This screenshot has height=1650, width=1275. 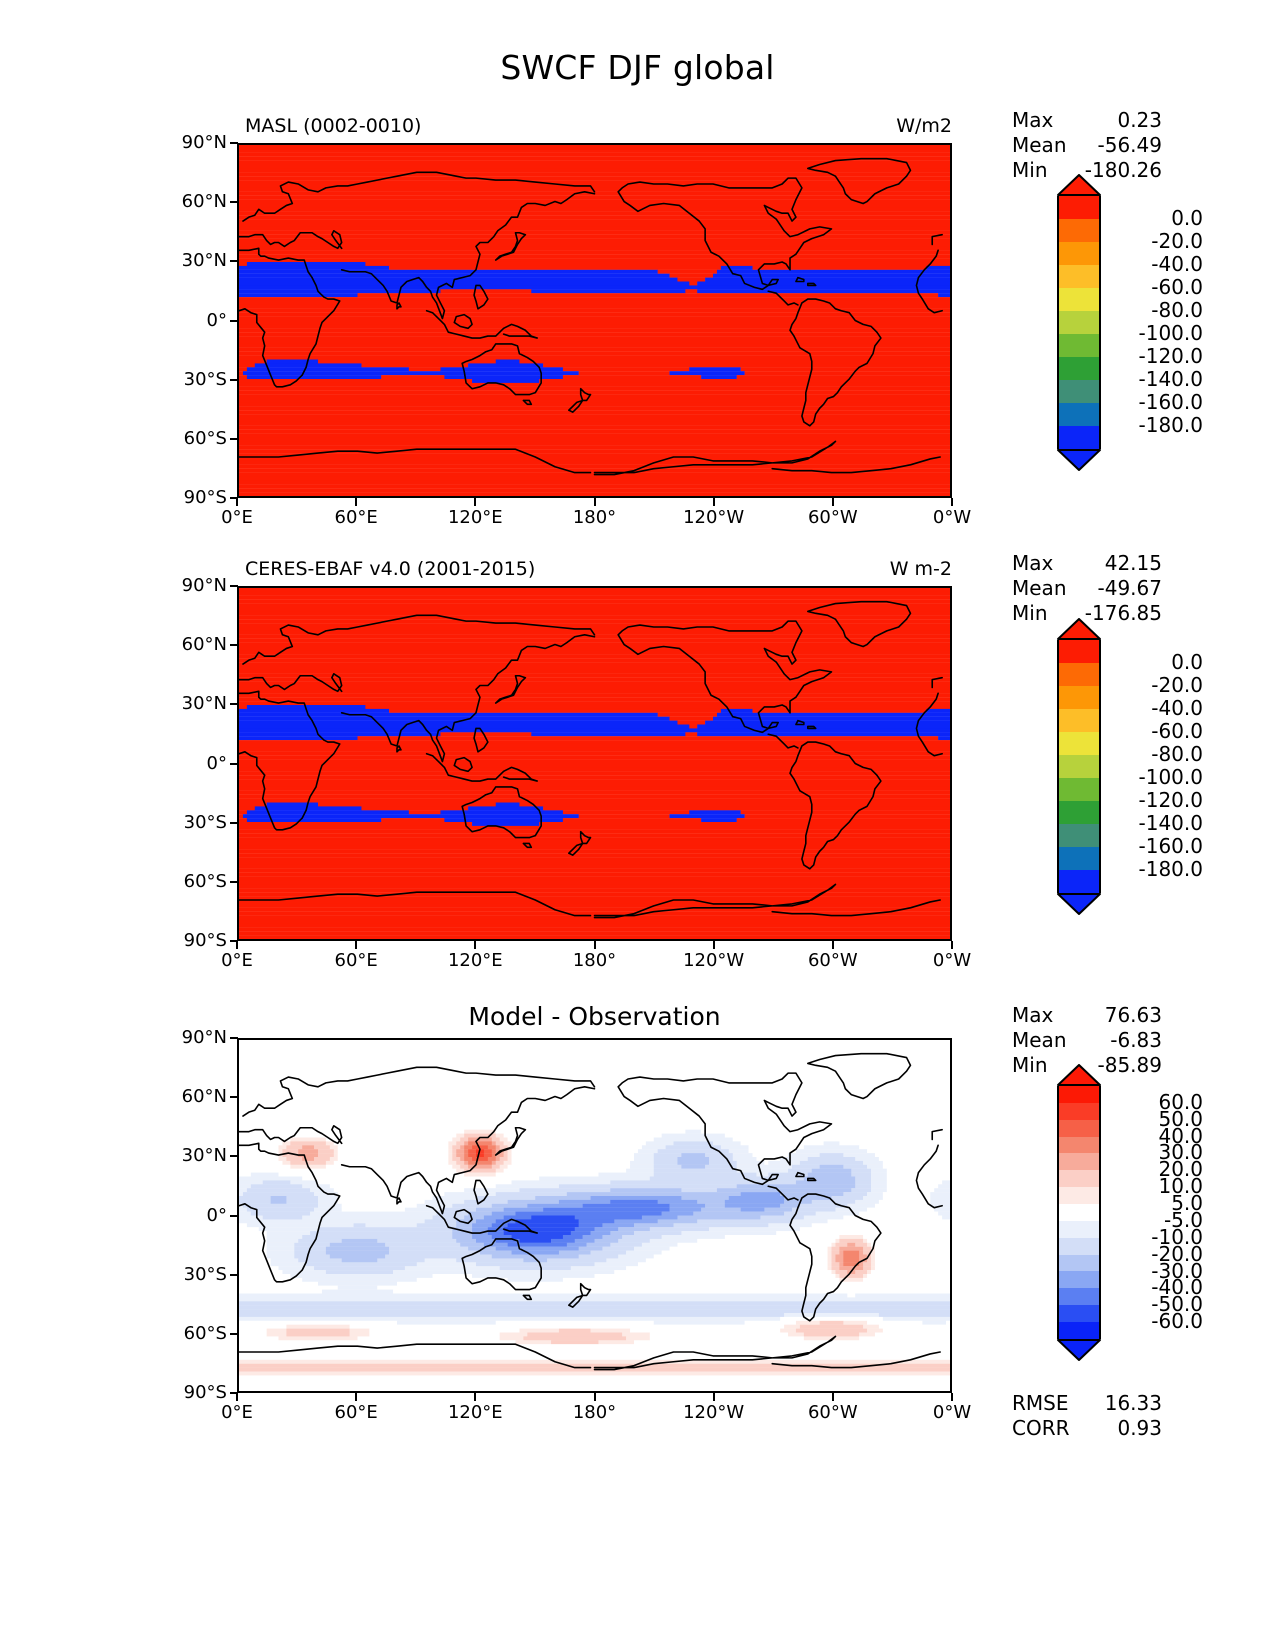 What do you see at coordinates (356, 960) in the screenshot?
I see `xtick-label: 60°E` at bounding box center [356, 960].